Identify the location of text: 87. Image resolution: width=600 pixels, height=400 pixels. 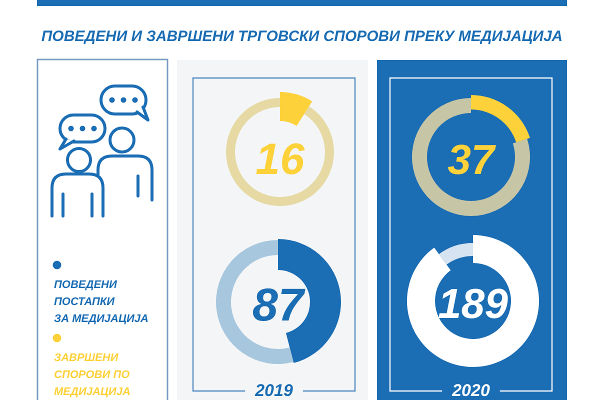
(279, 304).